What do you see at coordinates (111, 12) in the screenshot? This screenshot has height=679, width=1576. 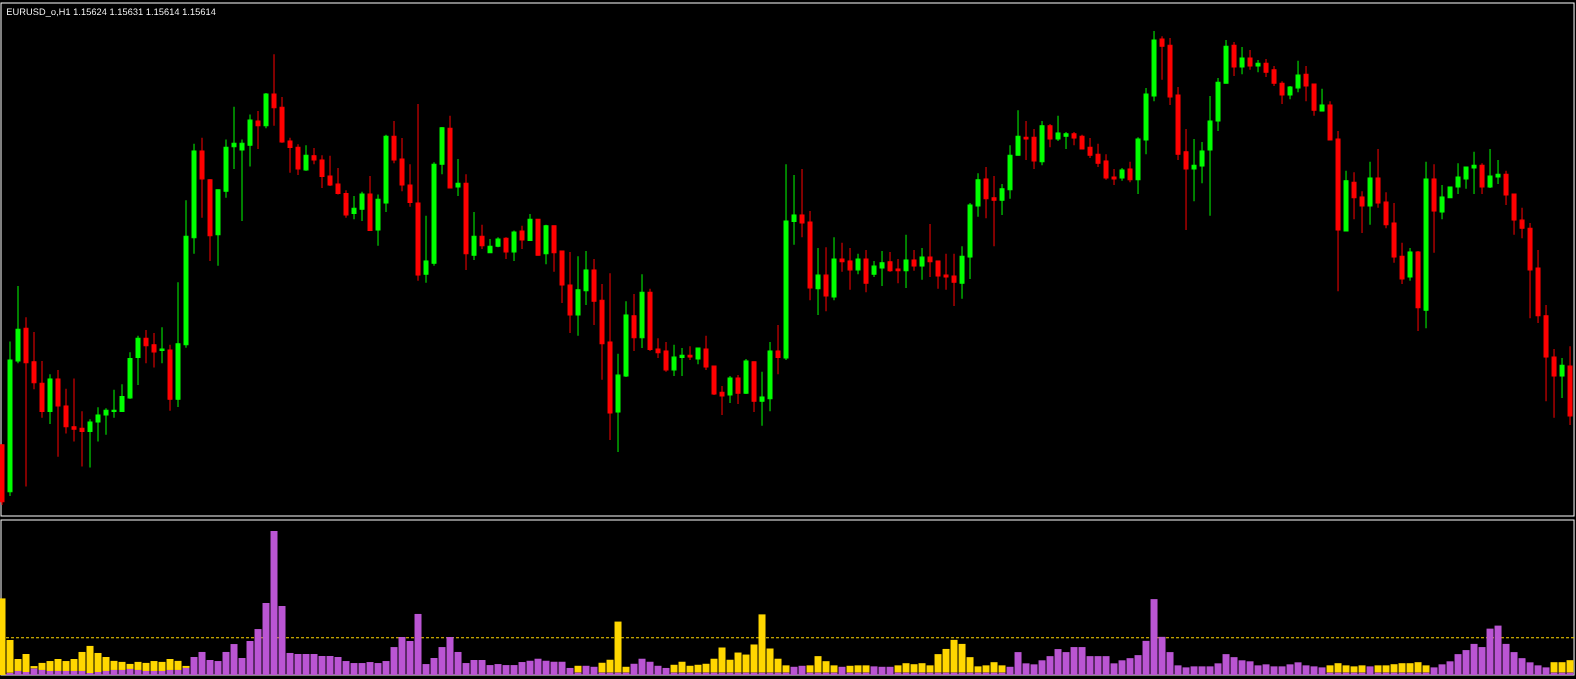 I see `chart-title: EURUSD_o,H1 1.15624 1.15631 1.15614 1.15614` at bounding box center [111, 12].